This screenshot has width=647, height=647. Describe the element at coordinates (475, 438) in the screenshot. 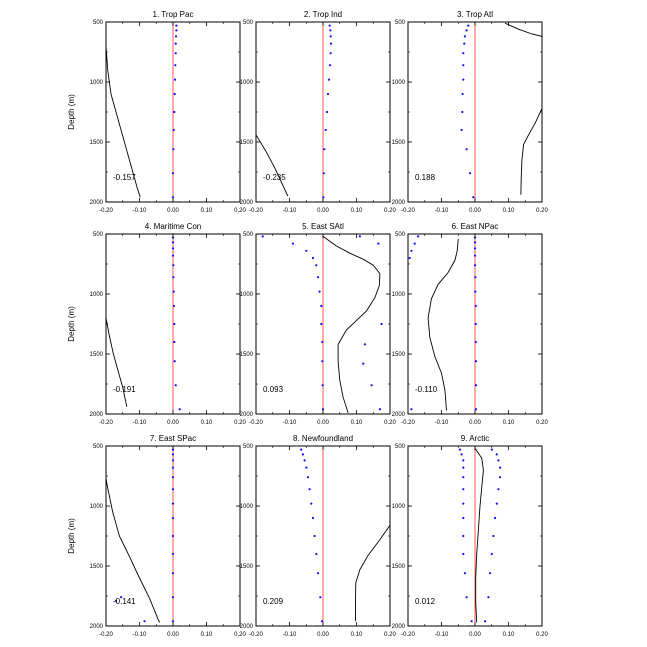

I see `panel-title: 9. Arctic` at that location.